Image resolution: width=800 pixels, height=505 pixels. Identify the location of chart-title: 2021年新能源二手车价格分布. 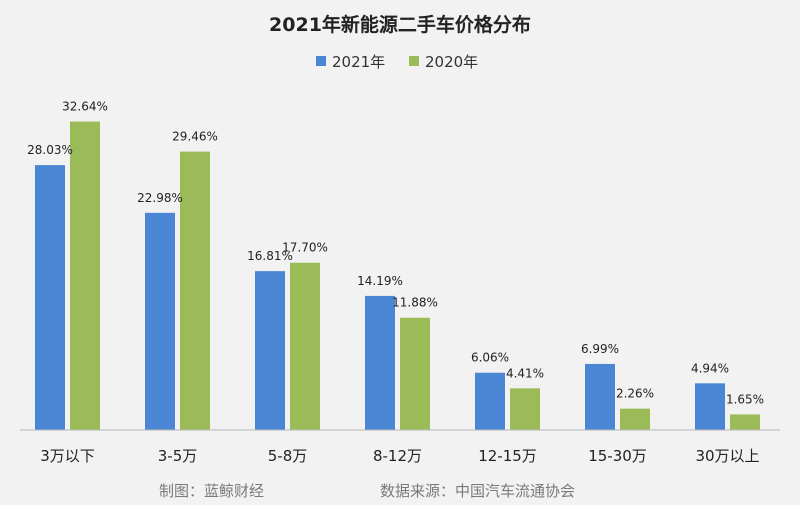
(400, 24).